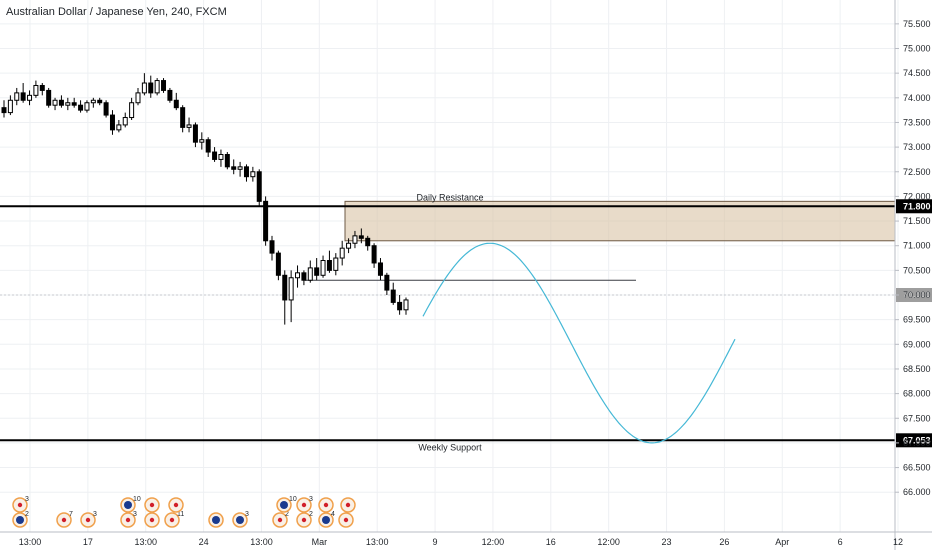 This screenshot has width=932, height=550. What do you see at coordinates (917, 369) in the screenshot?
I see `price-tick-label: 68.500` at bounding box center [917, 369].